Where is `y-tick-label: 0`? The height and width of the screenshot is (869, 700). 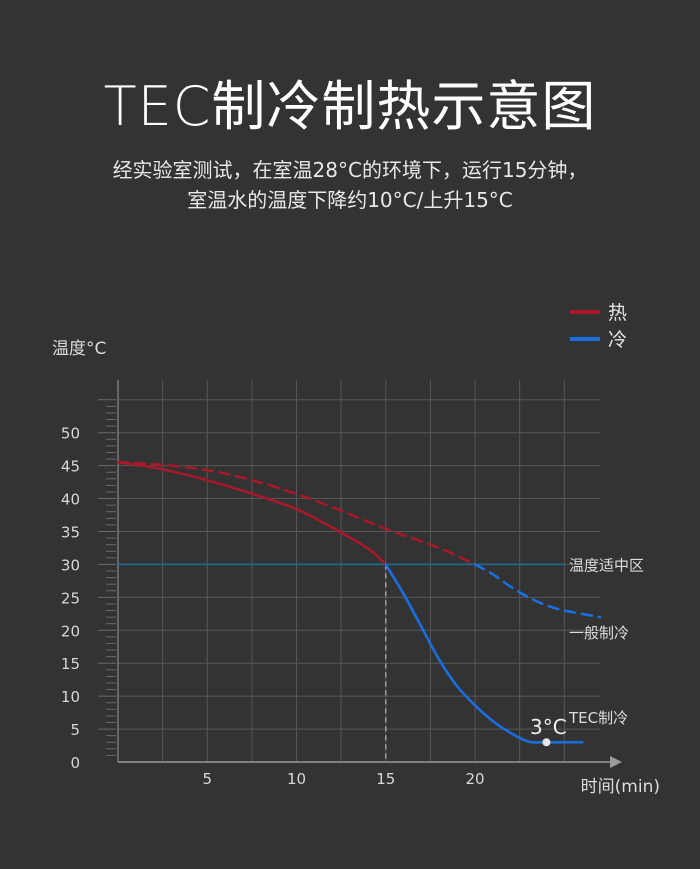 y-tick-label: 0 is located at coordinates (75, 763).